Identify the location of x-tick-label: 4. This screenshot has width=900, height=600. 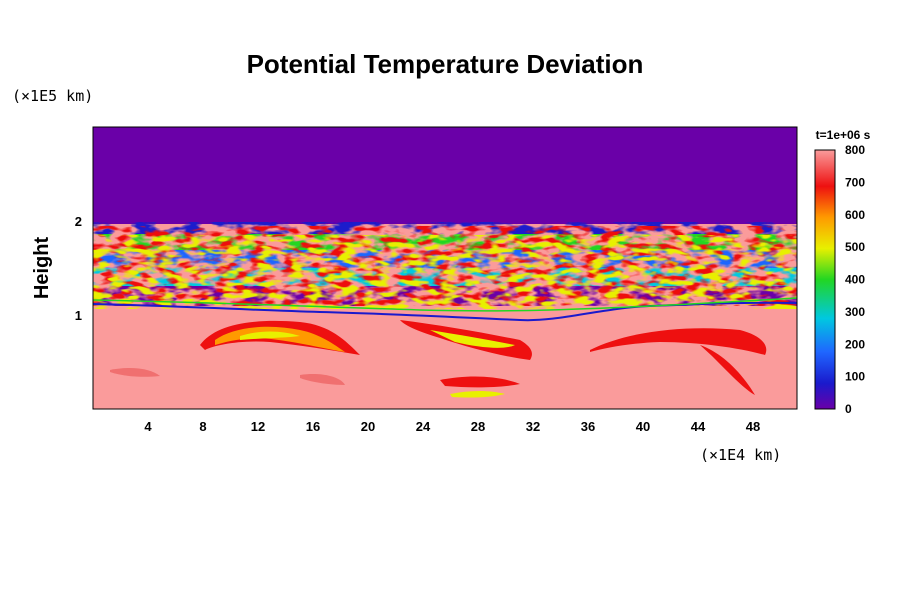
(148, 426).